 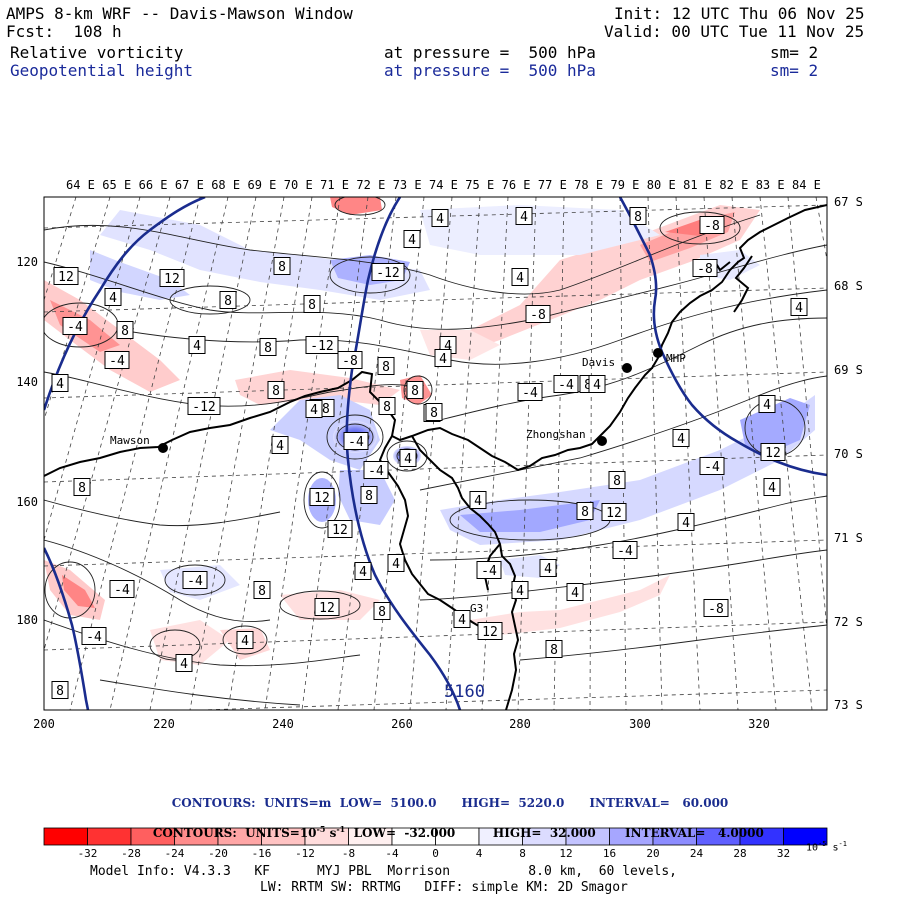 What do you see at coordinates (27, 502) in the screenshot?
I see `y-tick-label: 160` at bounding box center [27, 502].